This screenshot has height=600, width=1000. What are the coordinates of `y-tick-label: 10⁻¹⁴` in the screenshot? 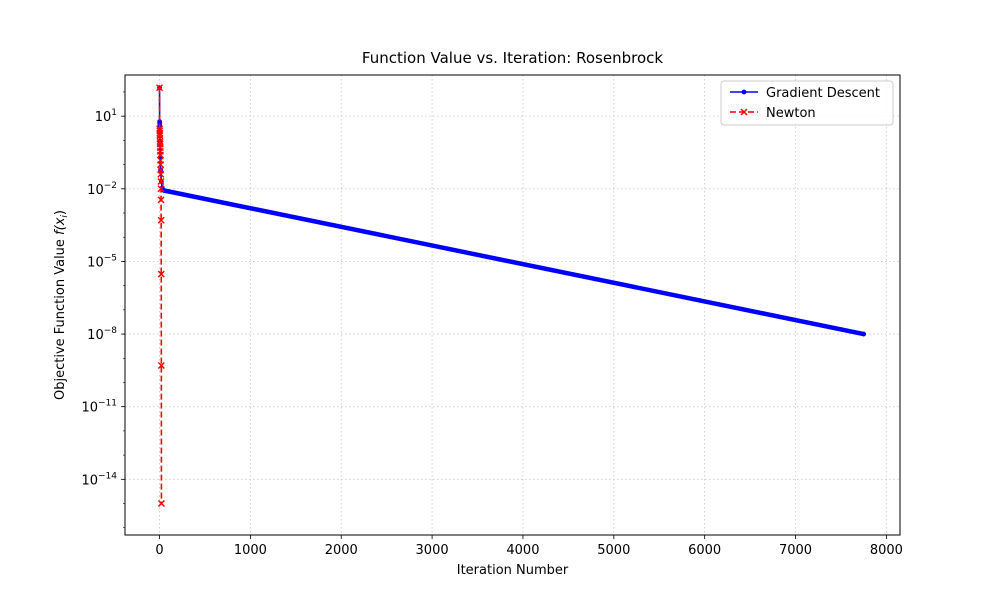 It's located at (99, 479).